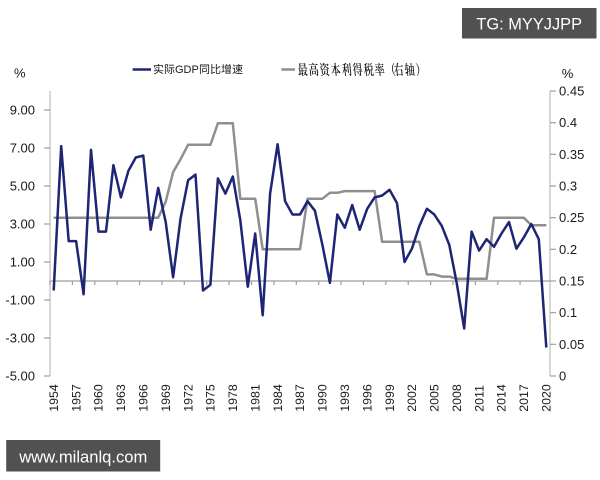 The image size is (600, 480). I want to click on svg-text: 2005, so click(435, 398).